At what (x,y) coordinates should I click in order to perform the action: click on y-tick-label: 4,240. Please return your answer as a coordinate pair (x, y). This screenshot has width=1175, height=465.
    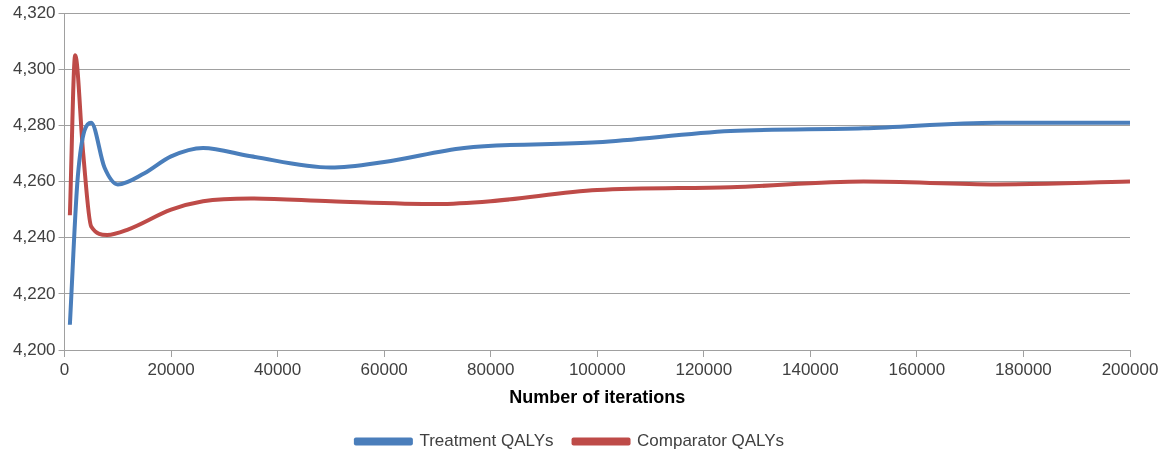
    Looking at the image, I should click on (34, 237).